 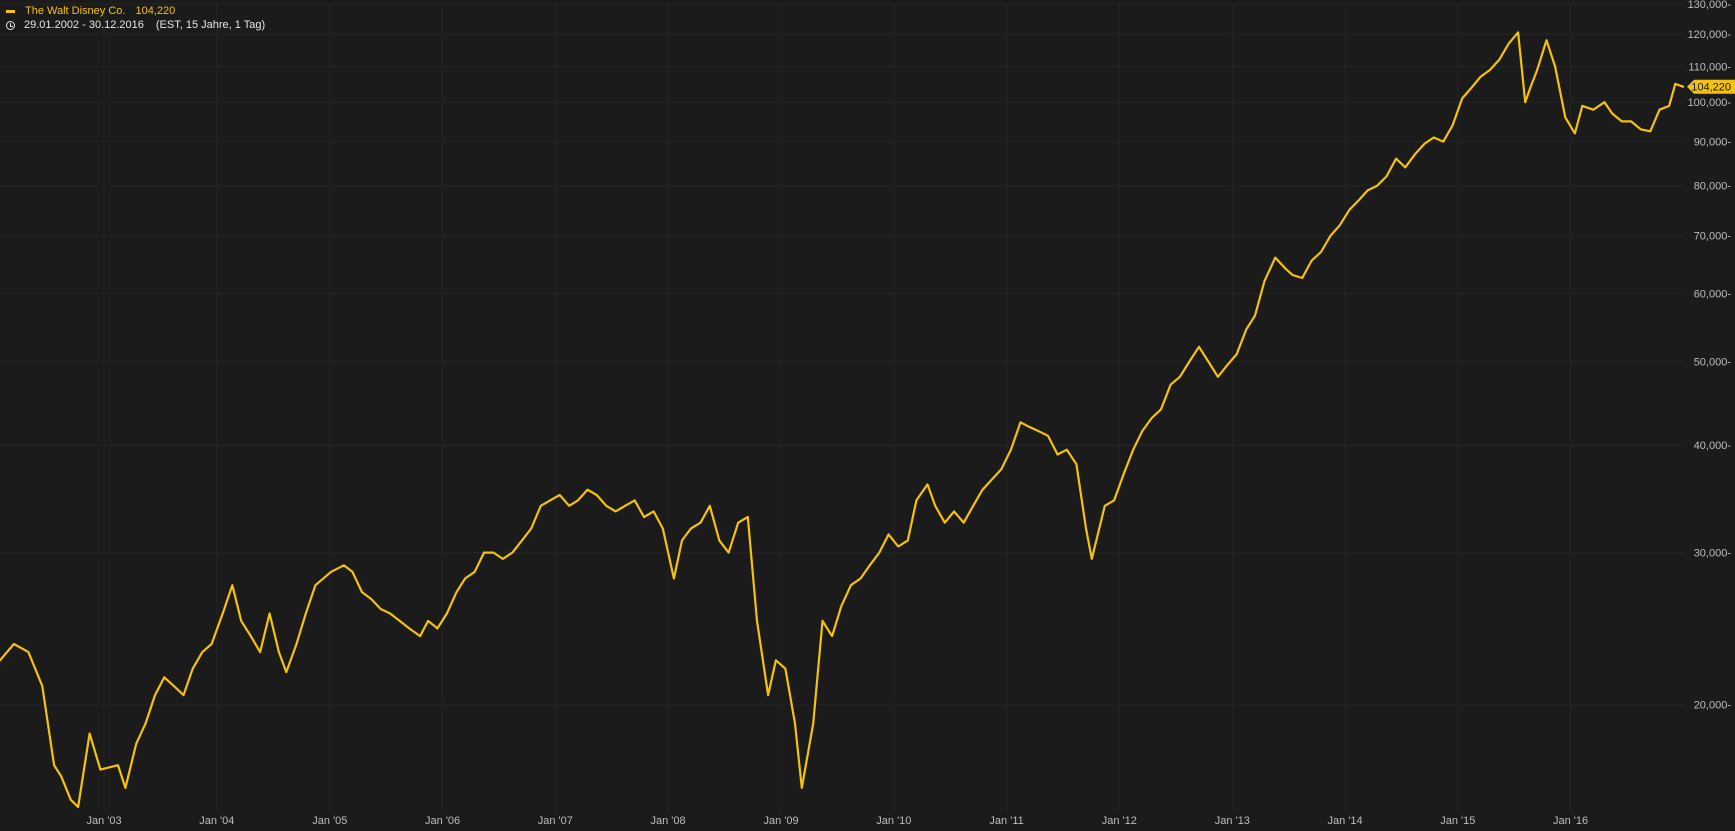 I want to click on legend-series-row: The Walt Disney Co. 104,220, so click(x=135, y=11).